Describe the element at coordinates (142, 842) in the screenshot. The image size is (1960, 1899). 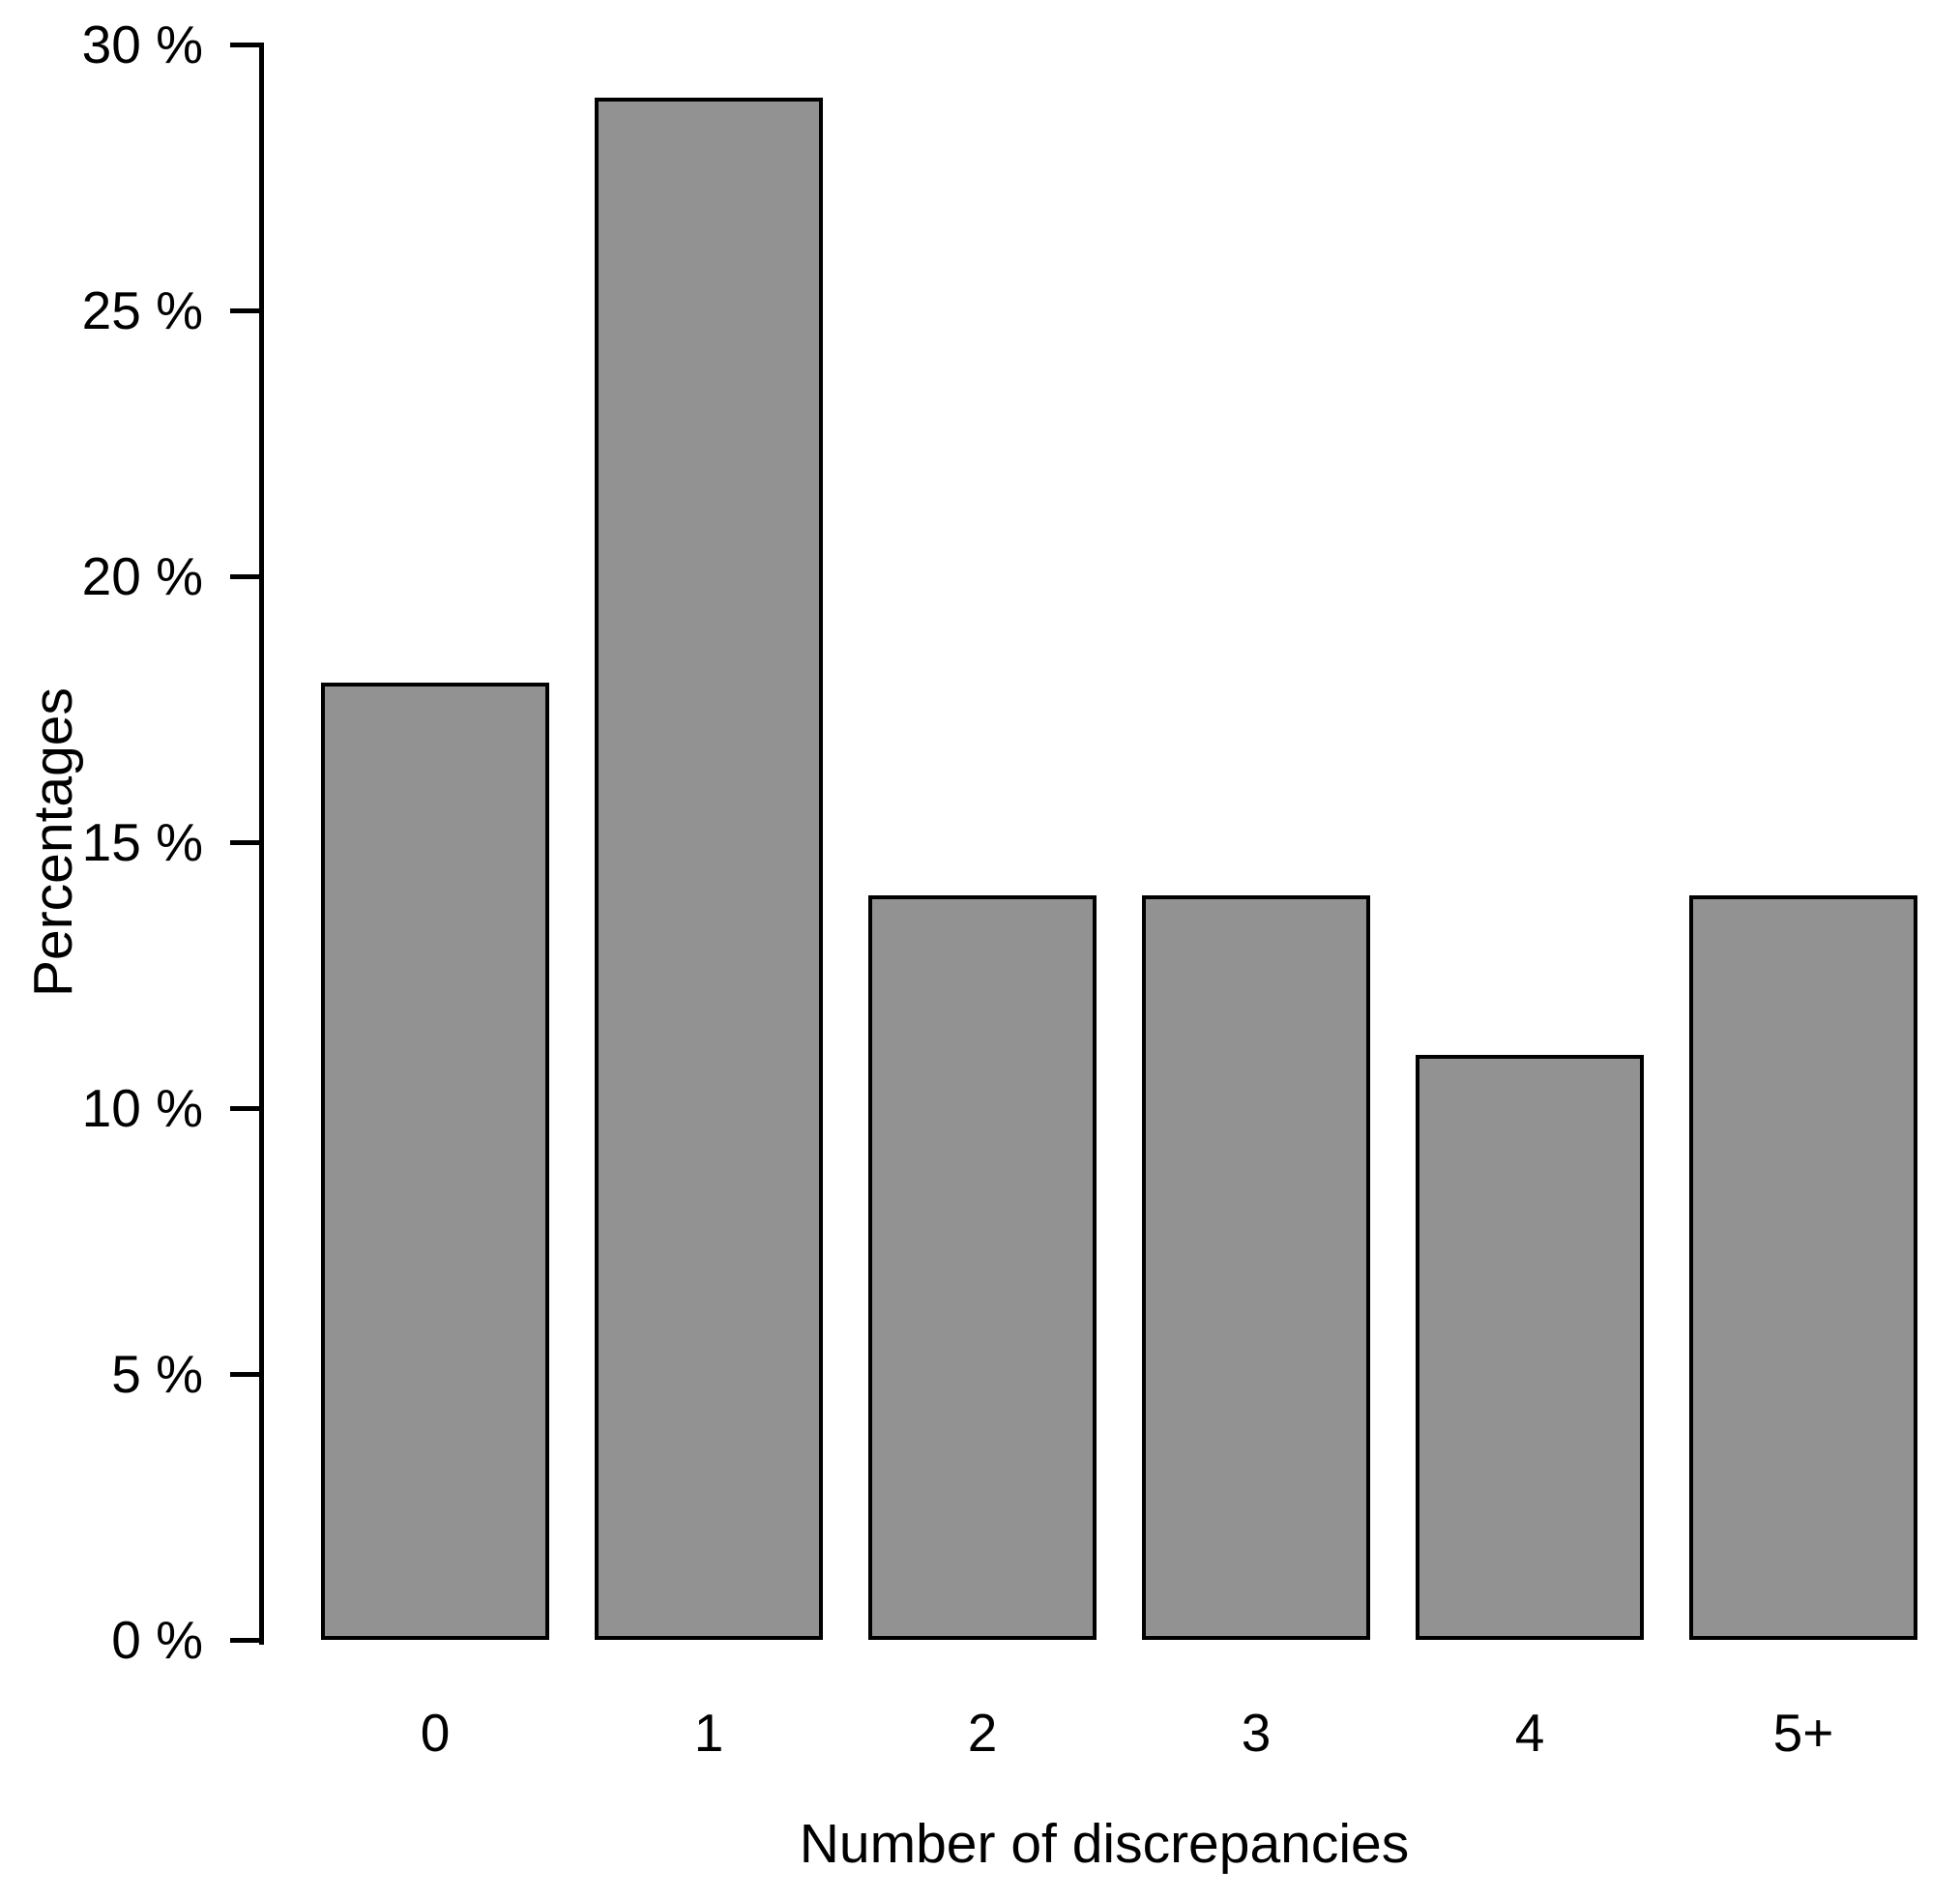
I see `y-axis-tick-label: 15 %` at that location.